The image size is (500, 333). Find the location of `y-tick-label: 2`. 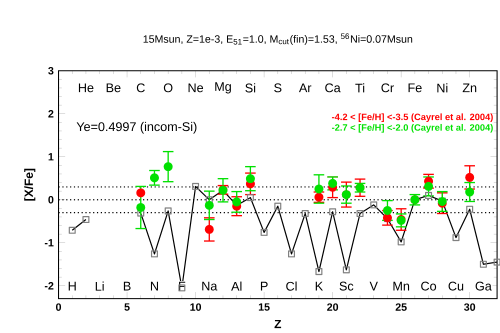

y-tick-label: 2 is located at coordinates (51, 114).